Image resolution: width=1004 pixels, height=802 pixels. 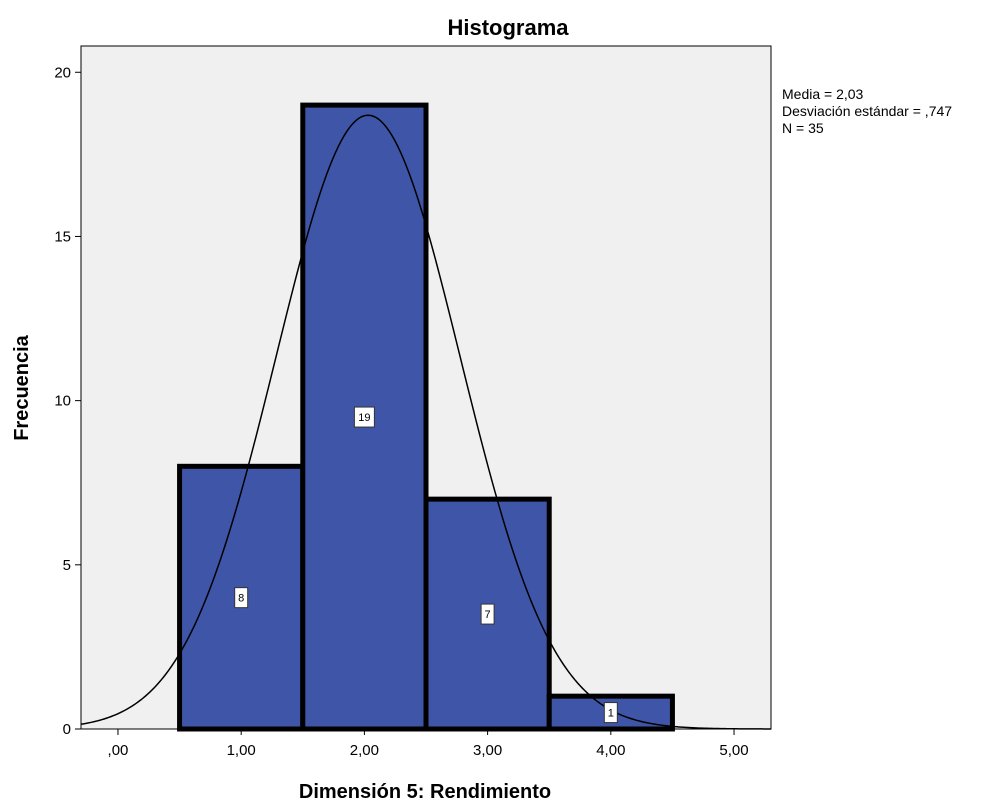 What do you see at coordinates (118, 750) in the screenshot?
I see `x-tick-label: ,00` at bounding box center [118, 750].